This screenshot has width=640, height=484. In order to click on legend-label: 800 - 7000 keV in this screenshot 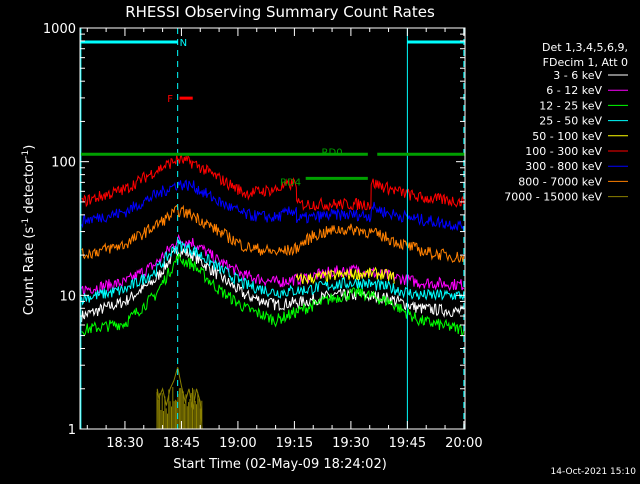, I will do `click(560, 181)`.